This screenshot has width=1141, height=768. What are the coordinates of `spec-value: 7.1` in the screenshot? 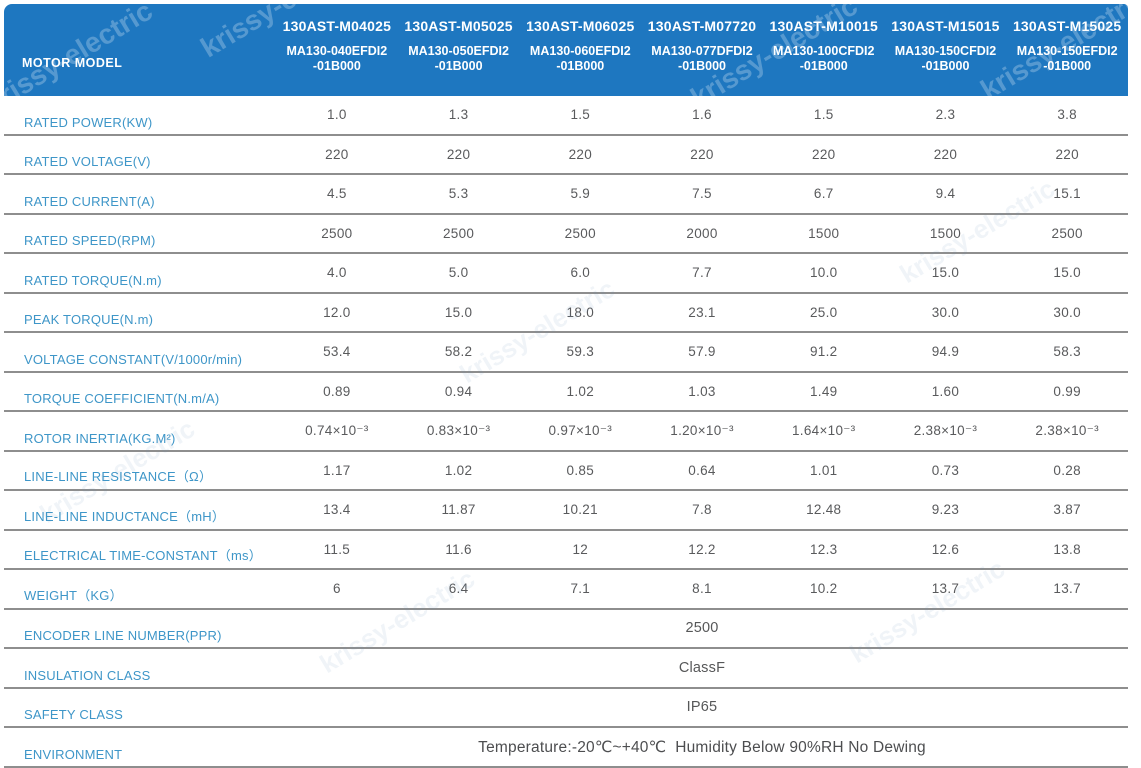 It's located at (580, 589).